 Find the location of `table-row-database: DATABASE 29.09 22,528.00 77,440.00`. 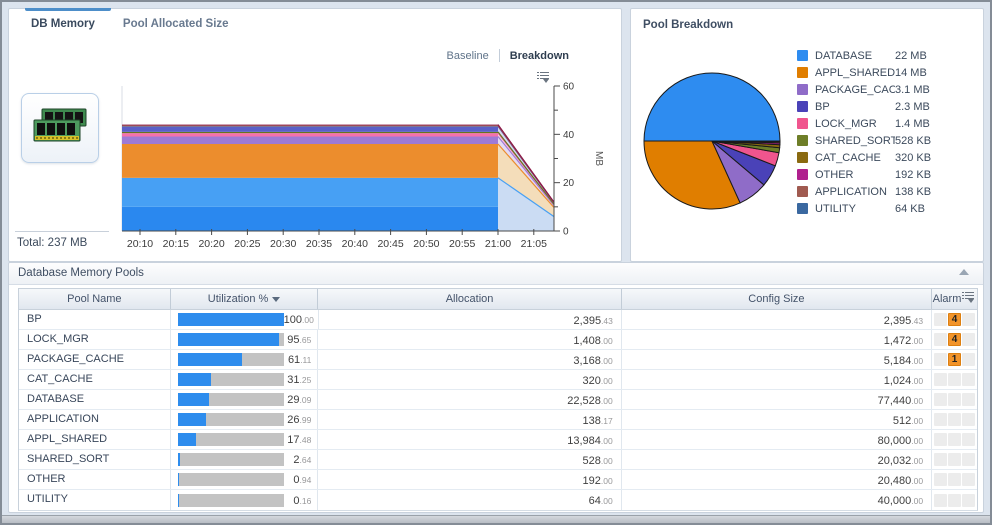

table-row-database: DATABASE 29.09 22,528.00 77,440.00 is located at coordinates (498, 400).